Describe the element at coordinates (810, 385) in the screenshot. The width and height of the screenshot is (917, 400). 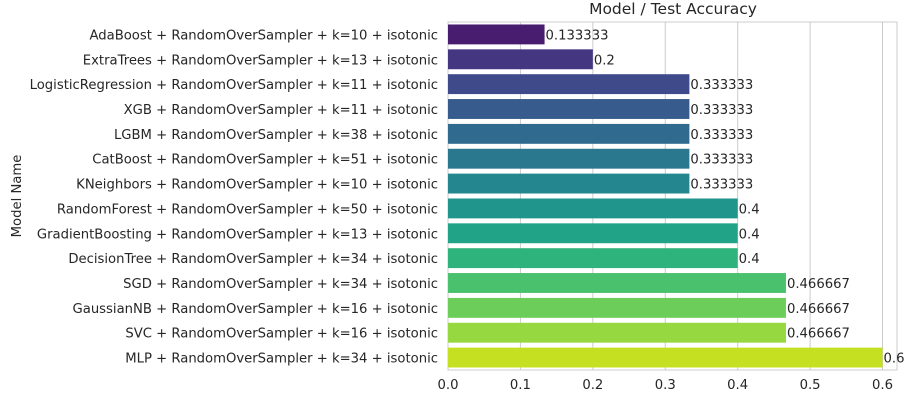
I see `x-tick-label: 0.5` at that location.